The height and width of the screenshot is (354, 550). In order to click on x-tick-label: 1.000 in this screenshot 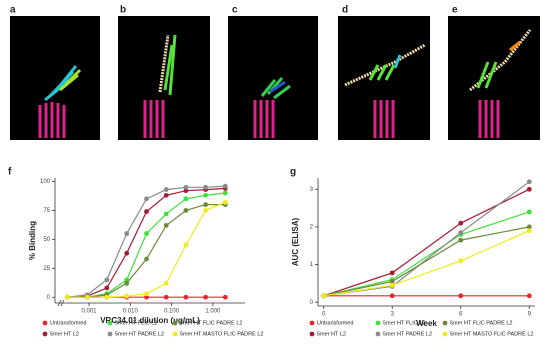, I will do `click(213, 312)`.